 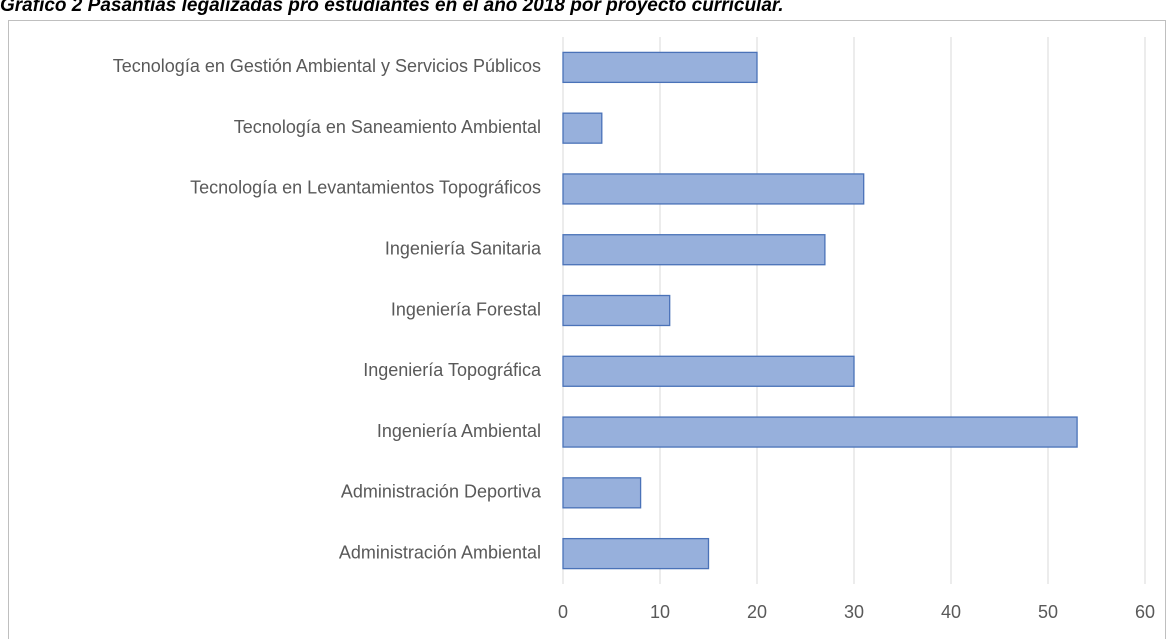 I want to click on x-tick-label: 50, so click(x=1048, y=612).